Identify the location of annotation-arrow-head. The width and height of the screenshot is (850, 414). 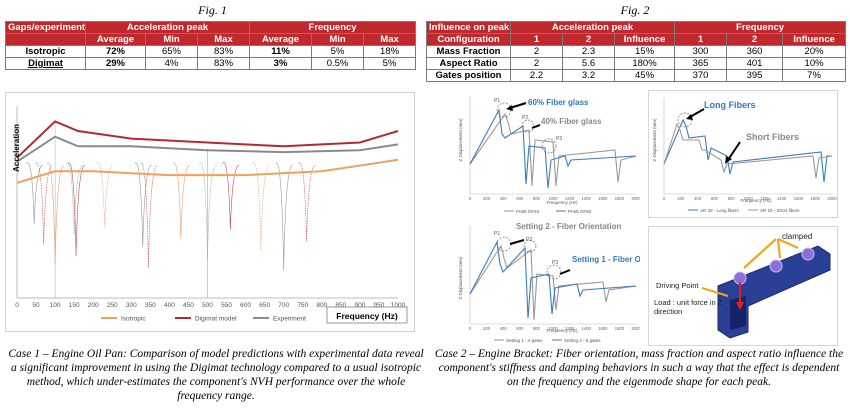
(509, 108).